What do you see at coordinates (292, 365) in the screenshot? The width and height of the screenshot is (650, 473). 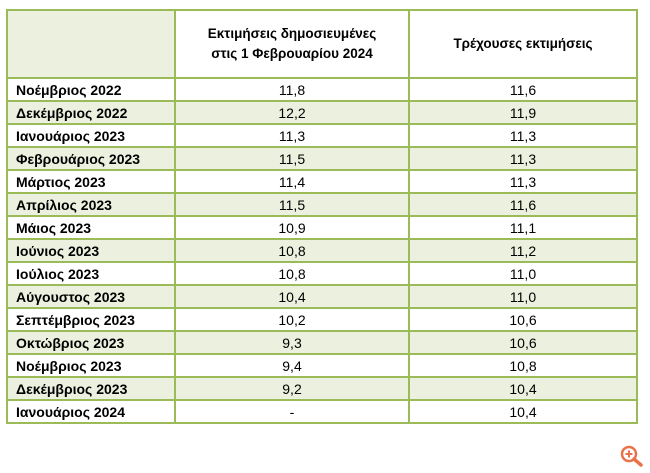 I see `published-estimate-cell: 9,4` at bounding box center [292, 365].